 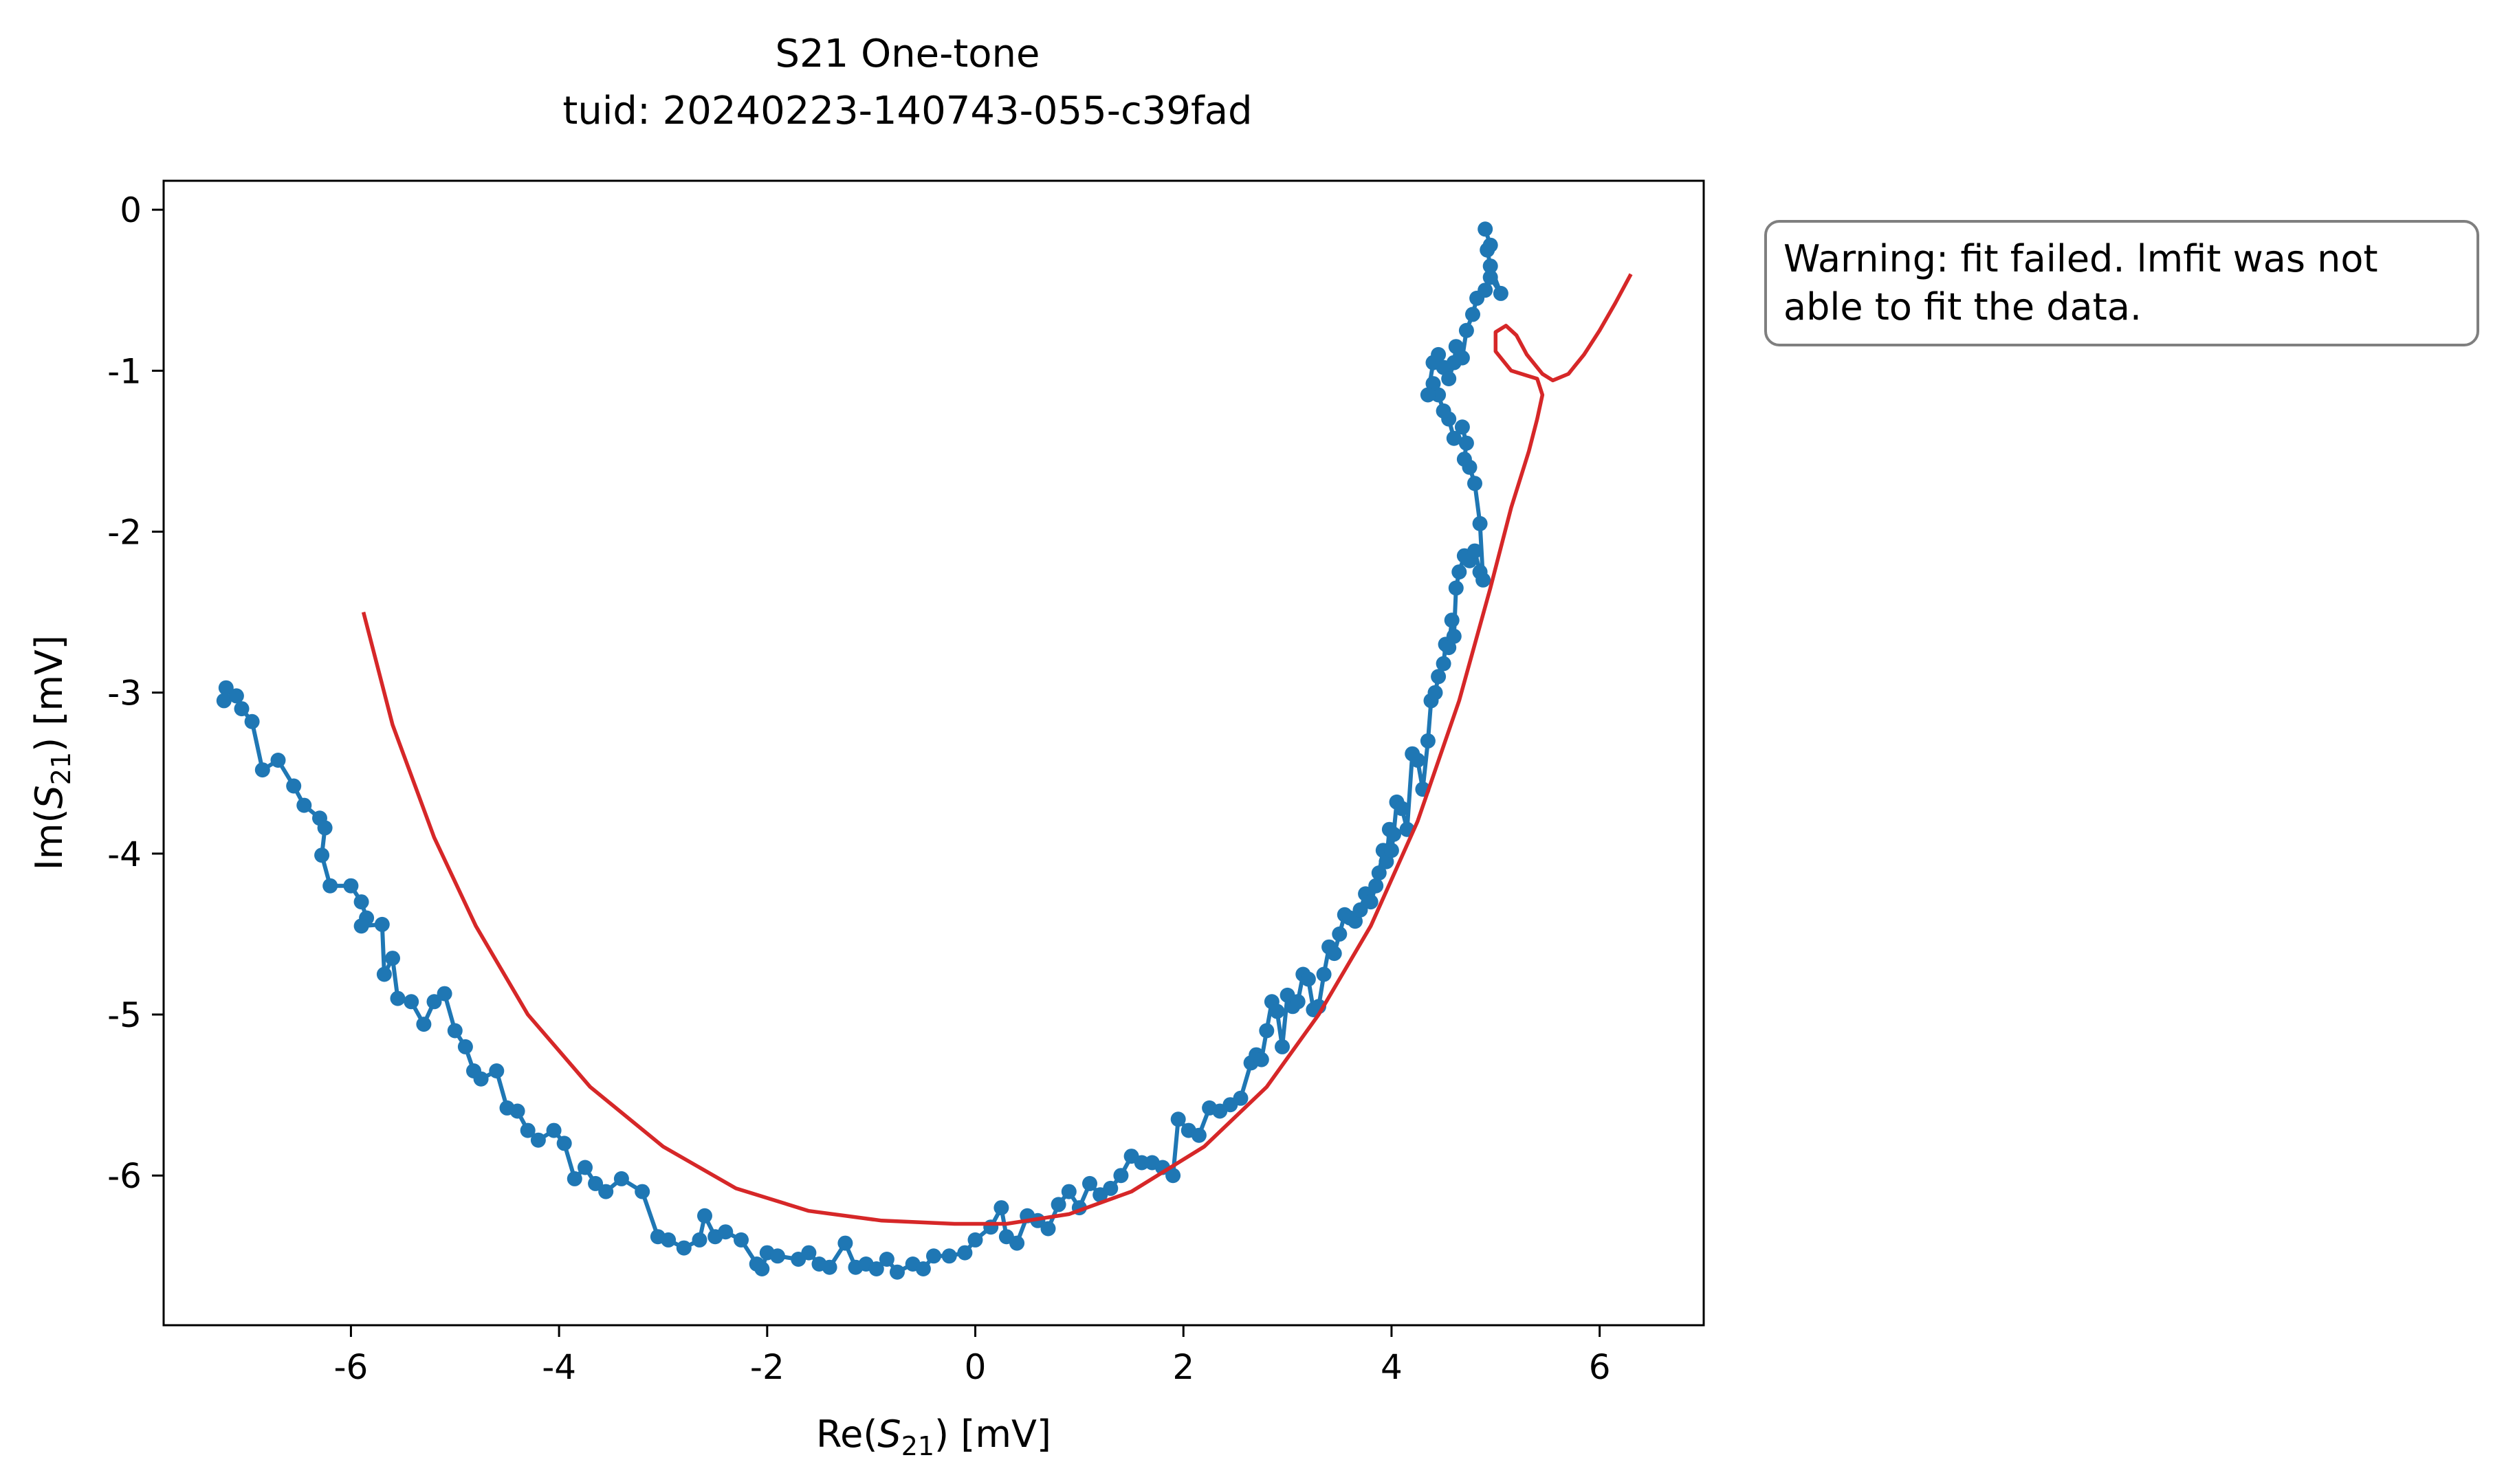 What do you see at coordinates (61, 768) in the screenshot?
I see `y-axis-label-subscript: 21` at bounding box center [61, 768].